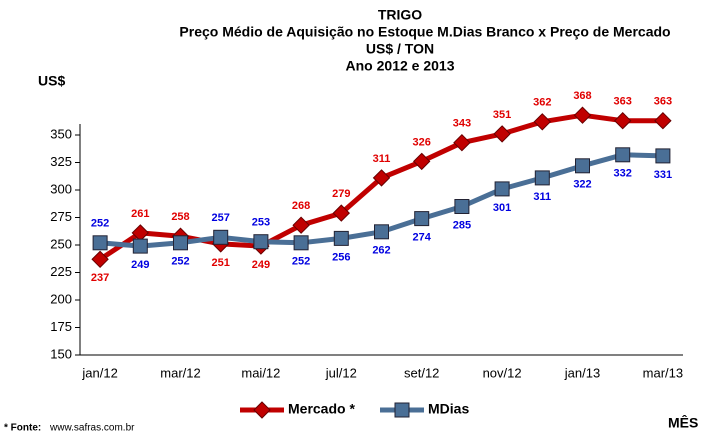 Image resolution: width=706 pixels, height=432 pixels. Describe the element at coordinates (61, 161) in the screenshot. I see `y-tick-label: 325` at that location.